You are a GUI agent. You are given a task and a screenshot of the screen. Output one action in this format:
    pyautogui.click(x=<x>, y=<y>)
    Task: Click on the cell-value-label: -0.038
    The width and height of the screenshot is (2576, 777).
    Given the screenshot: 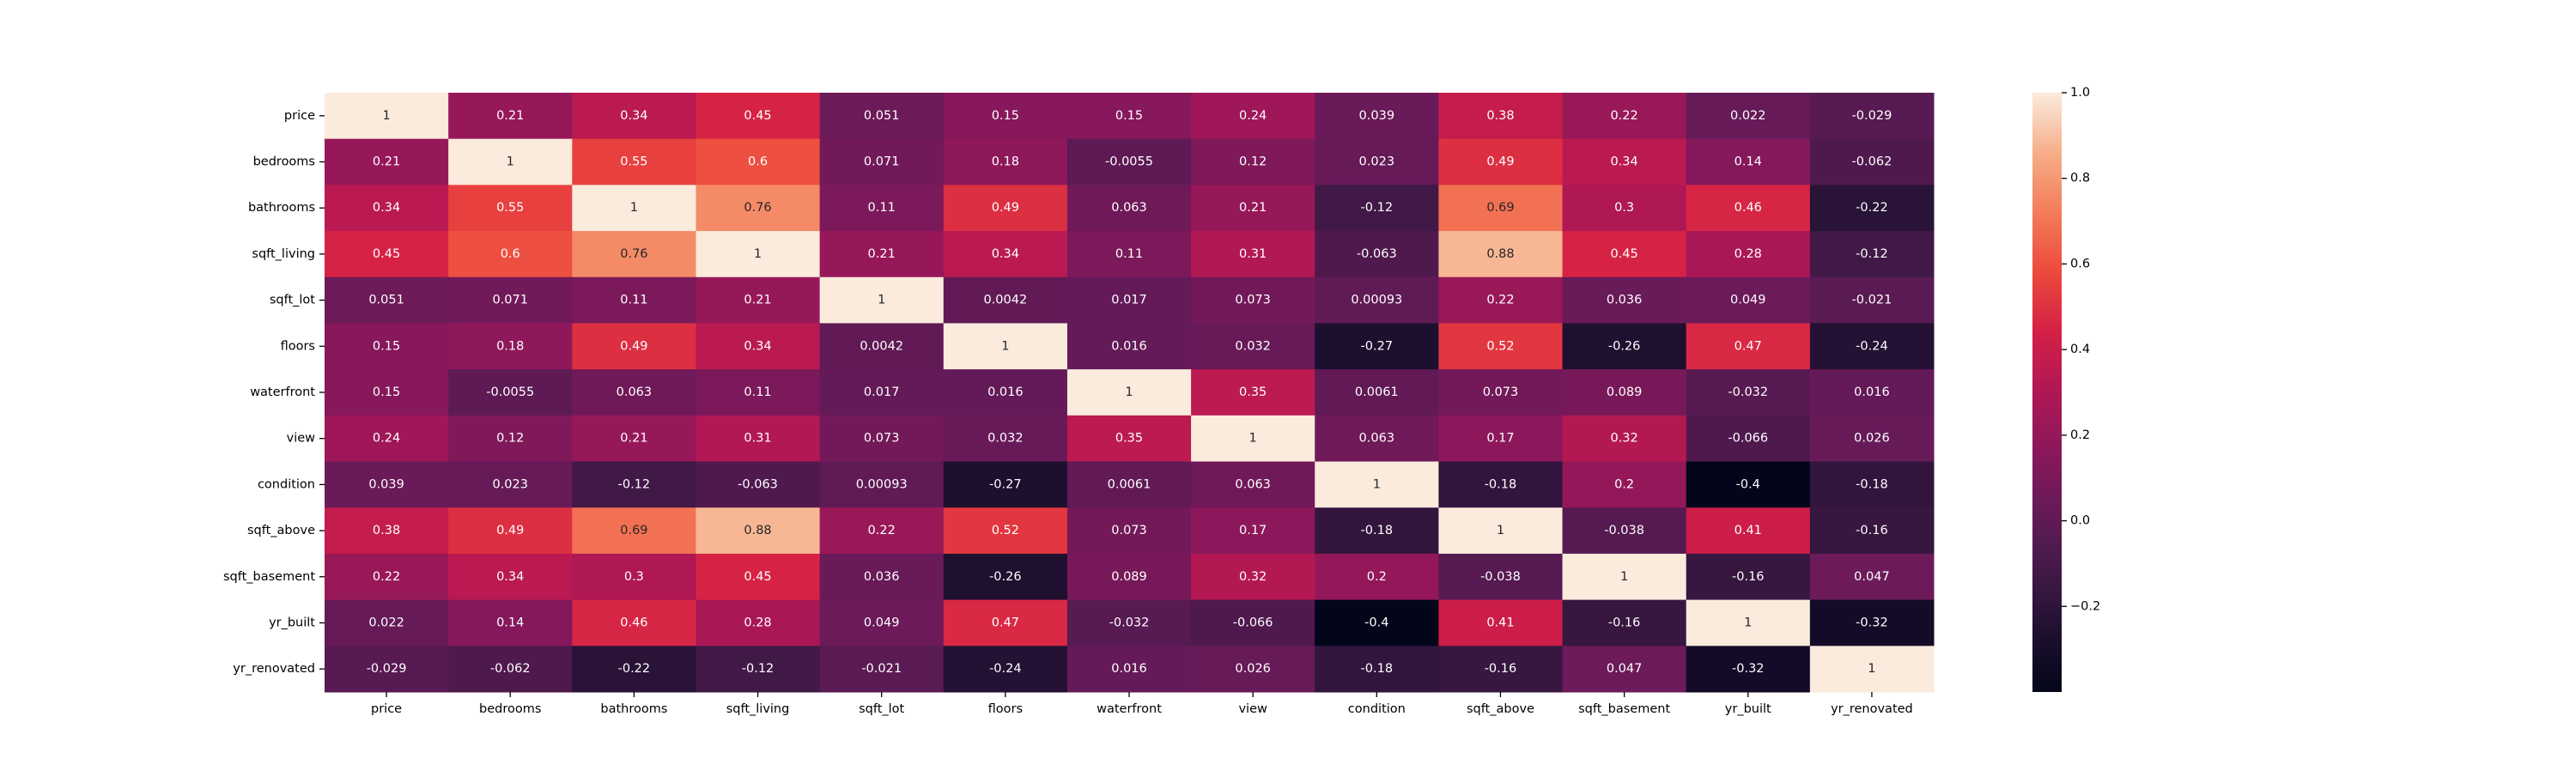 What is the action you would take?
    pyautogui.click(x=1500, y=577)
    